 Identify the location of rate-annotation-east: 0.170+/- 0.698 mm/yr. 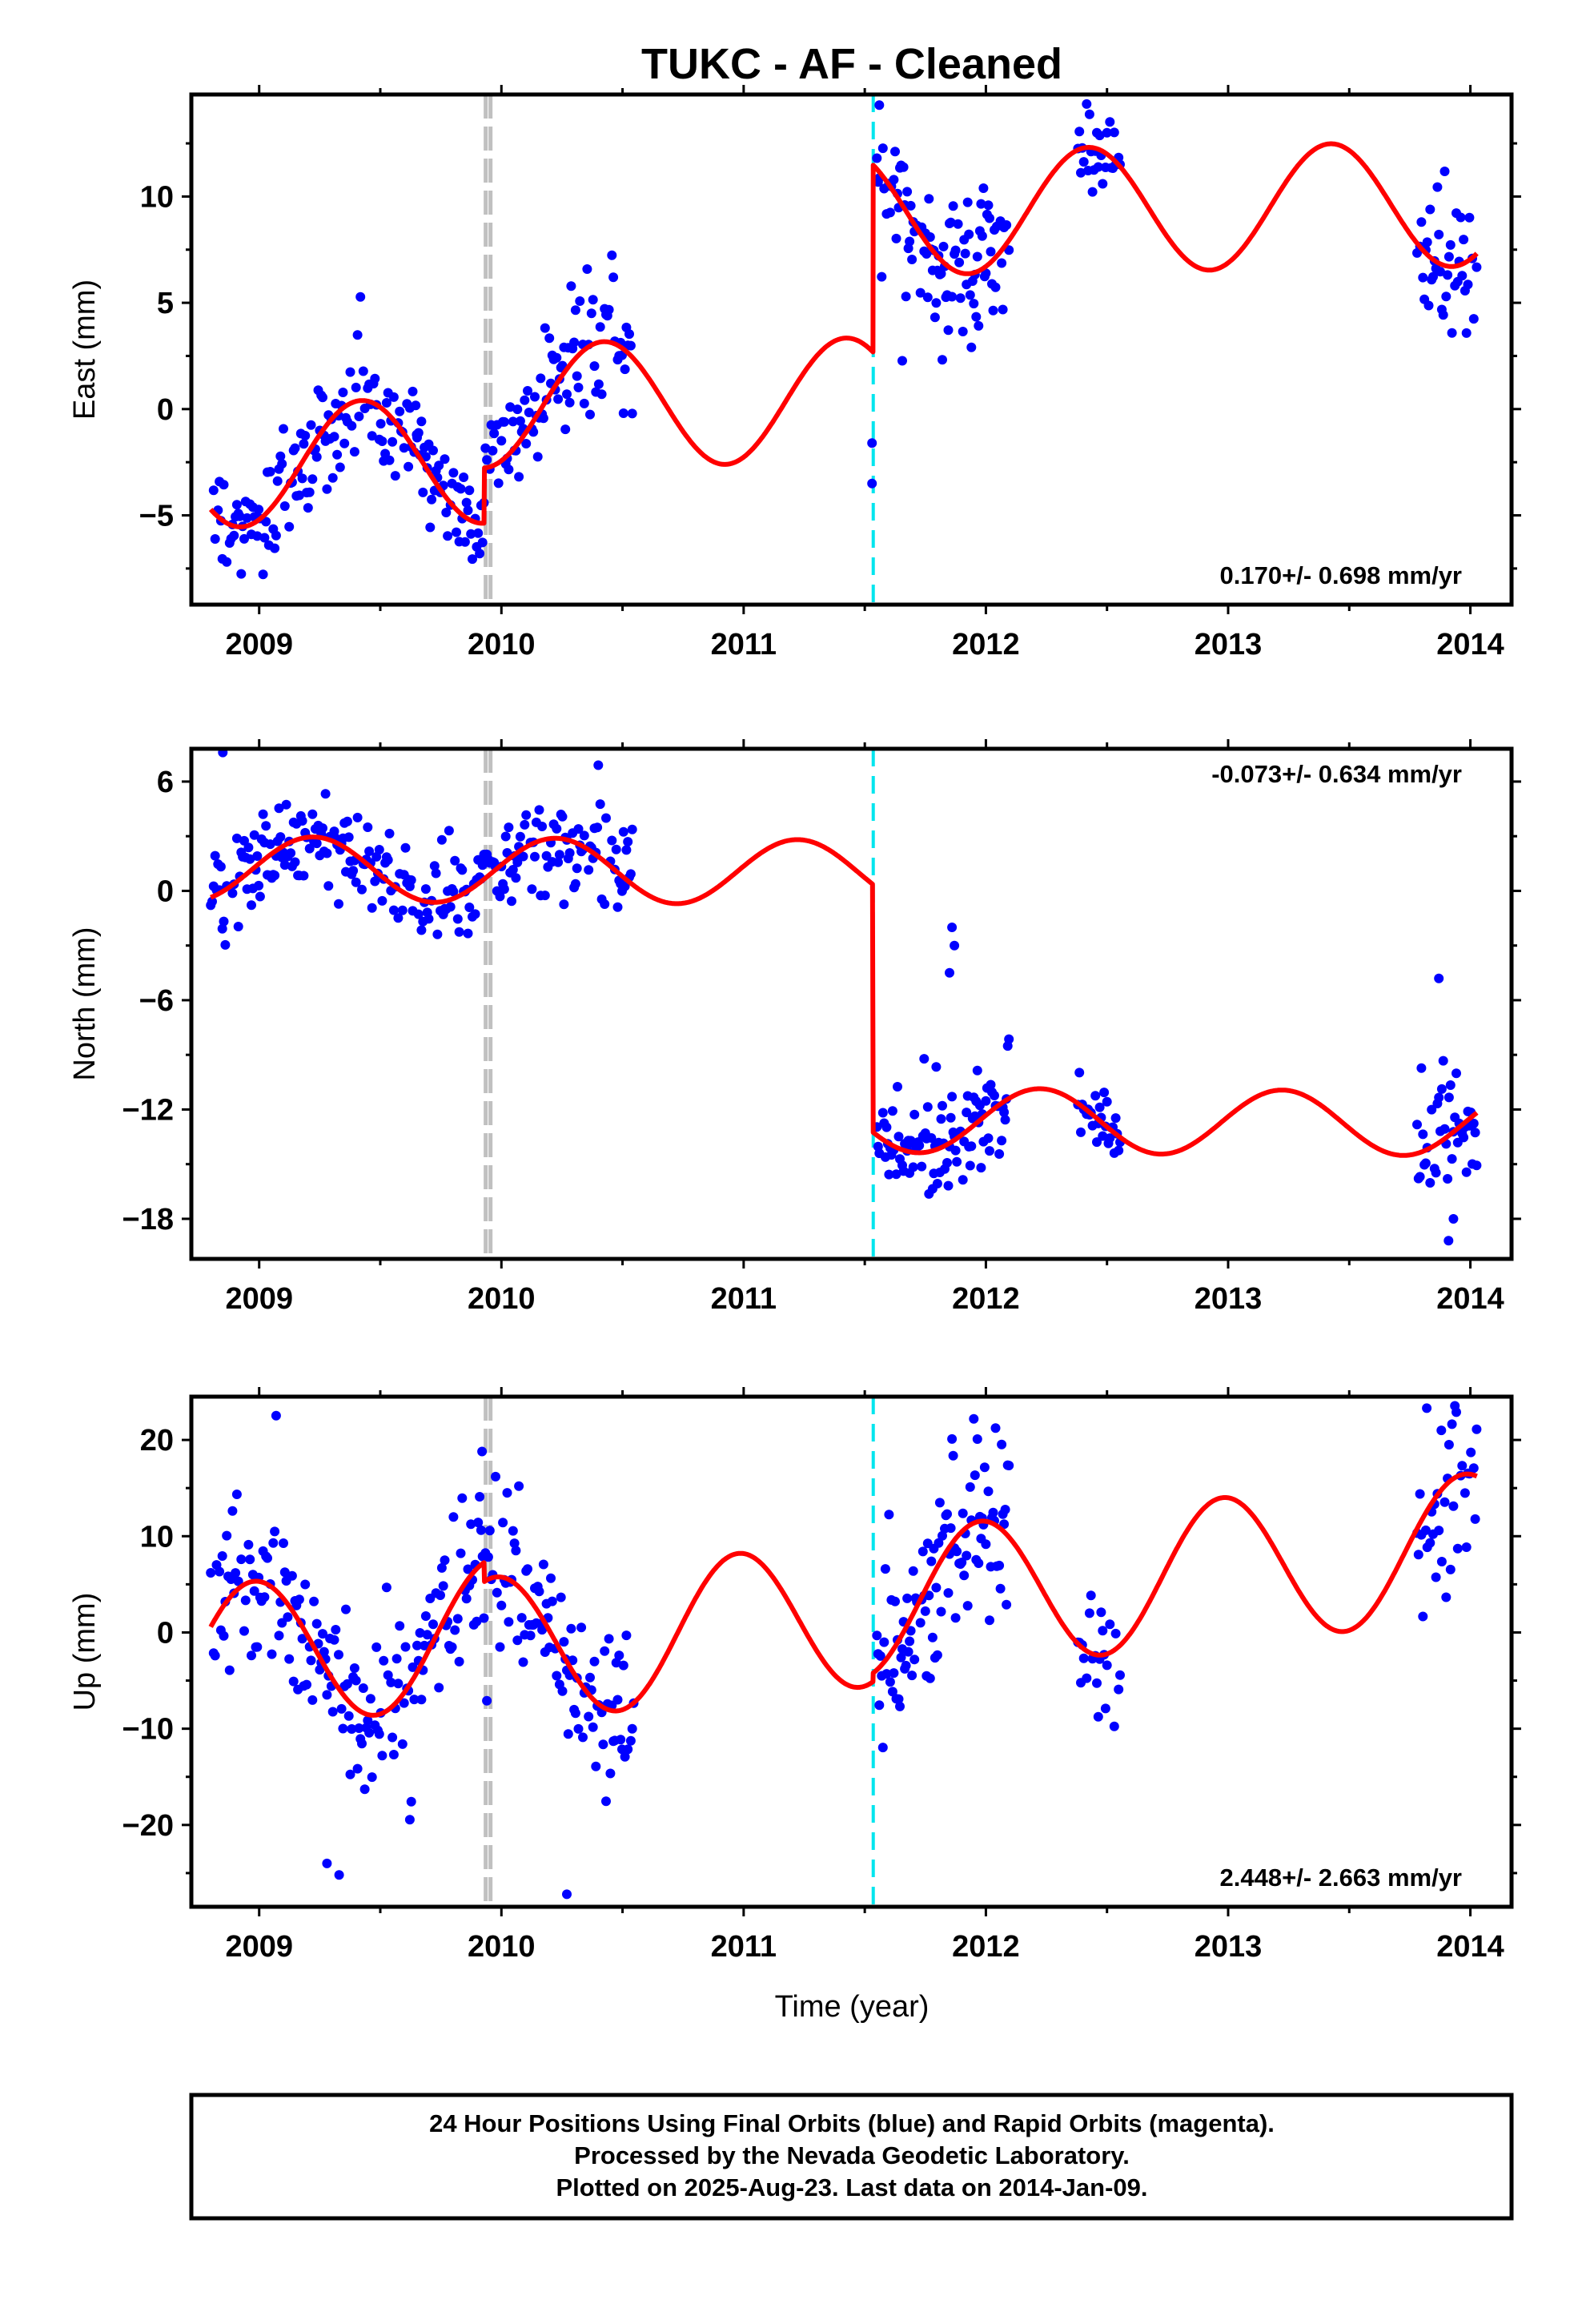
(1341, 575).